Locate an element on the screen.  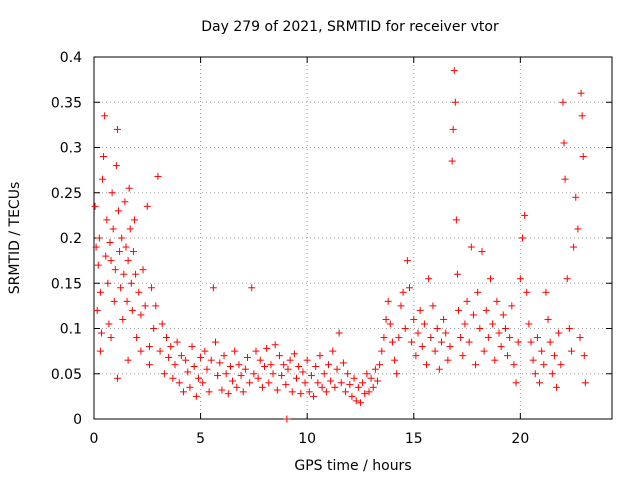
y-tick-label: 0.35 is located at coordinates (66, 103).